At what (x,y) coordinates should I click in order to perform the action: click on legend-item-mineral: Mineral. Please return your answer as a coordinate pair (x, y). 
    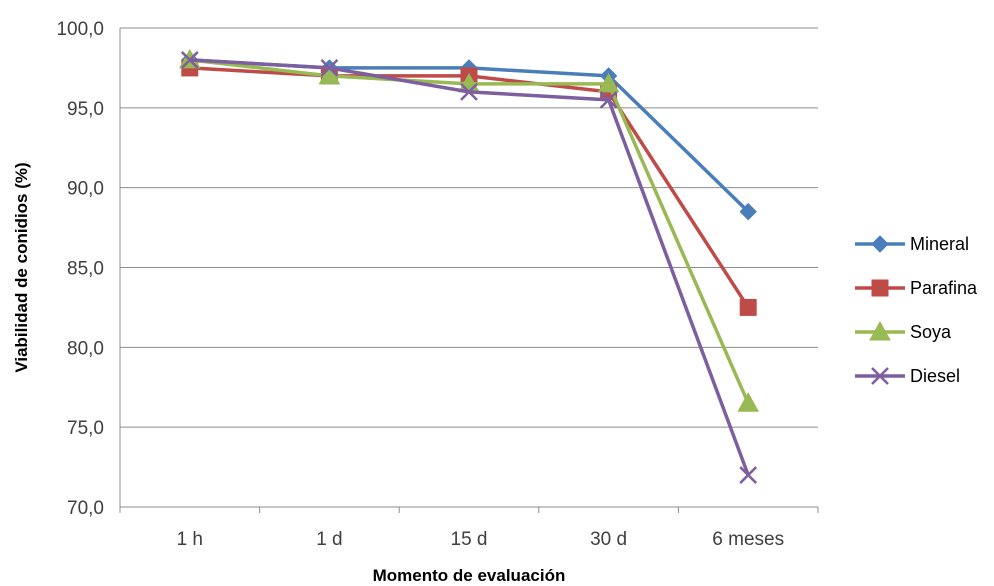
    Looking at the image, I should click on (912, 244).